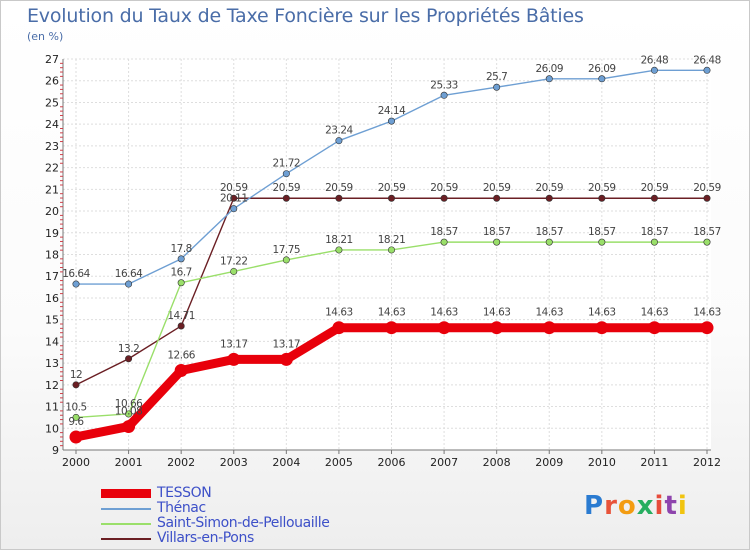 The image size is (750, 550). I want to click on legend-label: Thénac, so click(181, 508).